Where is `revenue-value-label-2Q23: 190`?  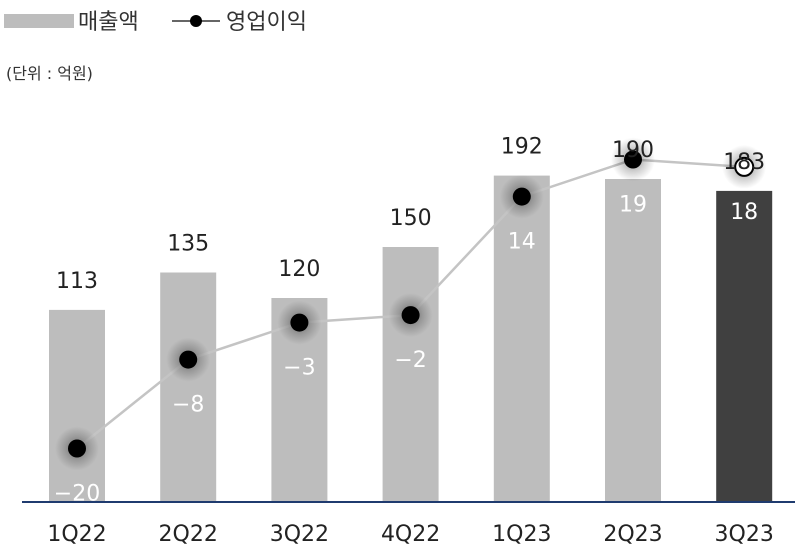 revenue-value-label-2Q23: 190 is located at coordinates (633, 150).